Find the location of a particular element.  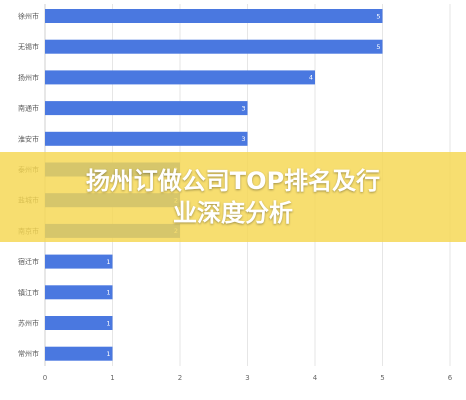

title-line-2: 业深度分析 is located at coordinates (233, 213).